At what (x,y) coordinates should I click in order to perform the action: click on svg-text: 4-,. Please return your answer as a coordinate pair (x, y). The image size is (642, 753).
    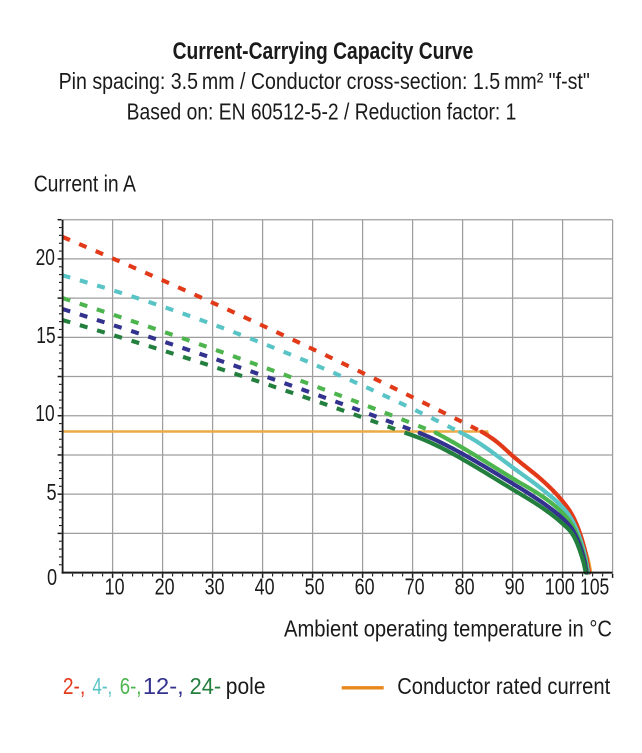
    Looking at the image, I should click on (102, 686).